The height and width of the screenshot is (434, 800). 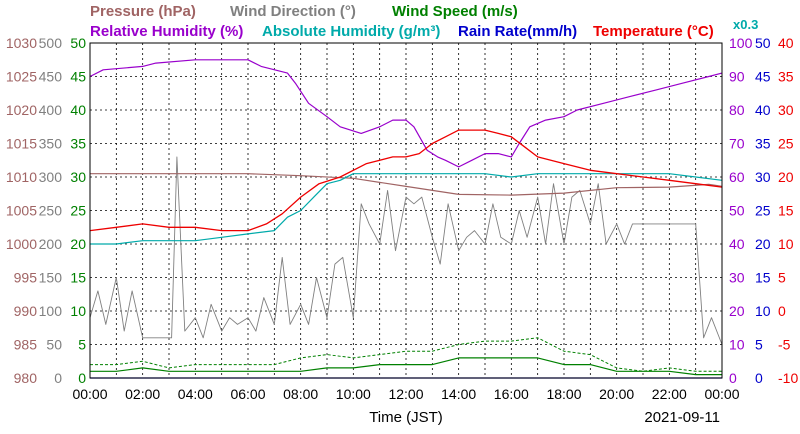 I want to click on series-wind-speed-m-s, so click(x=406, y=366).